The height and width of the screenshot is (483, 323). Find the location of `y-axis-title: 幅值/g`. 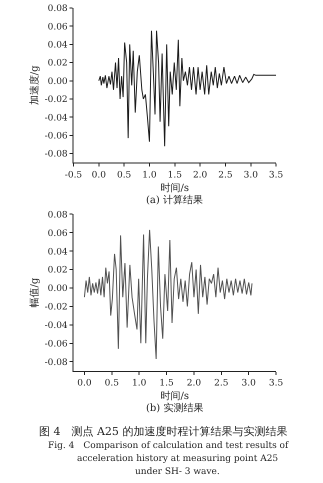

y-axis-title: 幅值/g is located at coordinates (34, 292).